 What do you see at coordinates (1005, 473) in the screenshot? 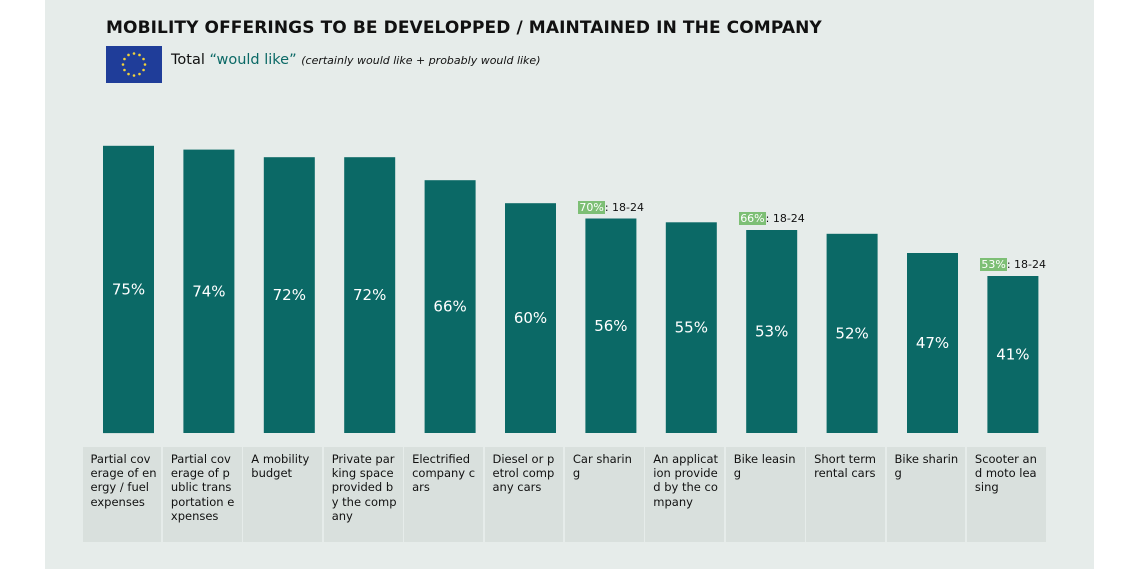
I see `category-label: Scooter and moto leasing` at bounding box center [1005, 473].